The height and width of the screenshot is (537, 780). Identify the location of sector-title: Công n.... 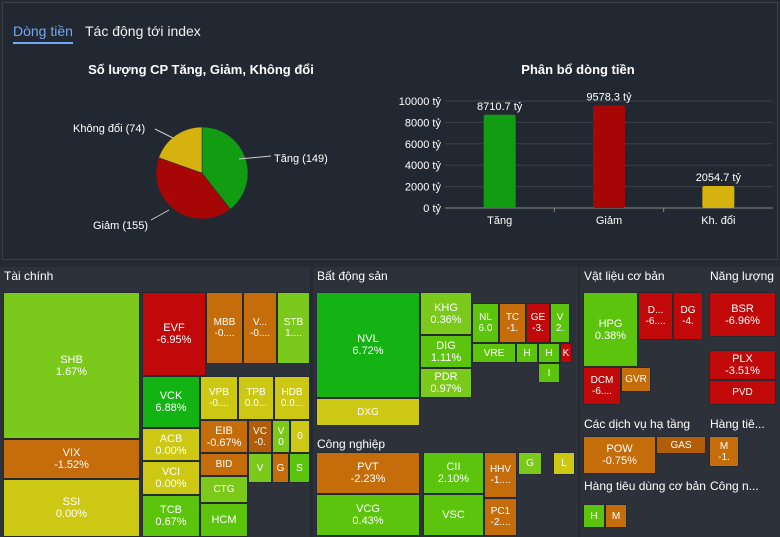
(734, 486).